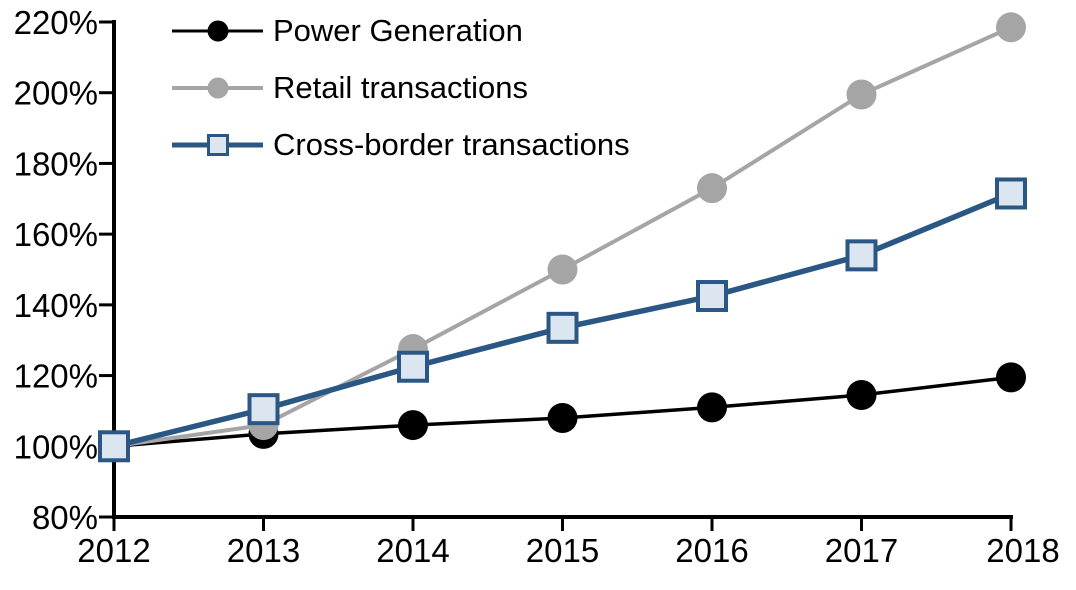  Describe the element at coordinates (56, 234) in the screenshot. I see `y-axis-tick-label: 160%` at that location.